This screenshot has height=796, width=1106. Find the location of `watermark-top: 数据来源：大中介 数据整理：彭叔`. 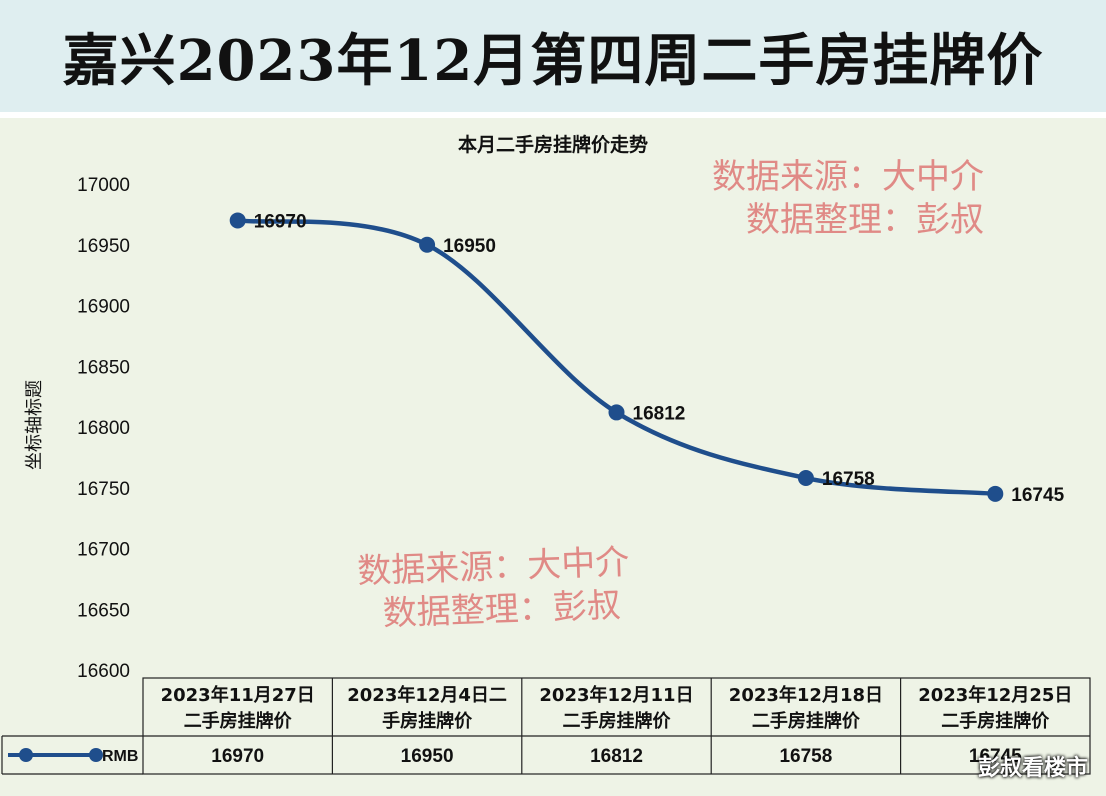

watermark-top: 数据来源：大中介 数据整理：彭叔 is located at coordinates (848, 198).